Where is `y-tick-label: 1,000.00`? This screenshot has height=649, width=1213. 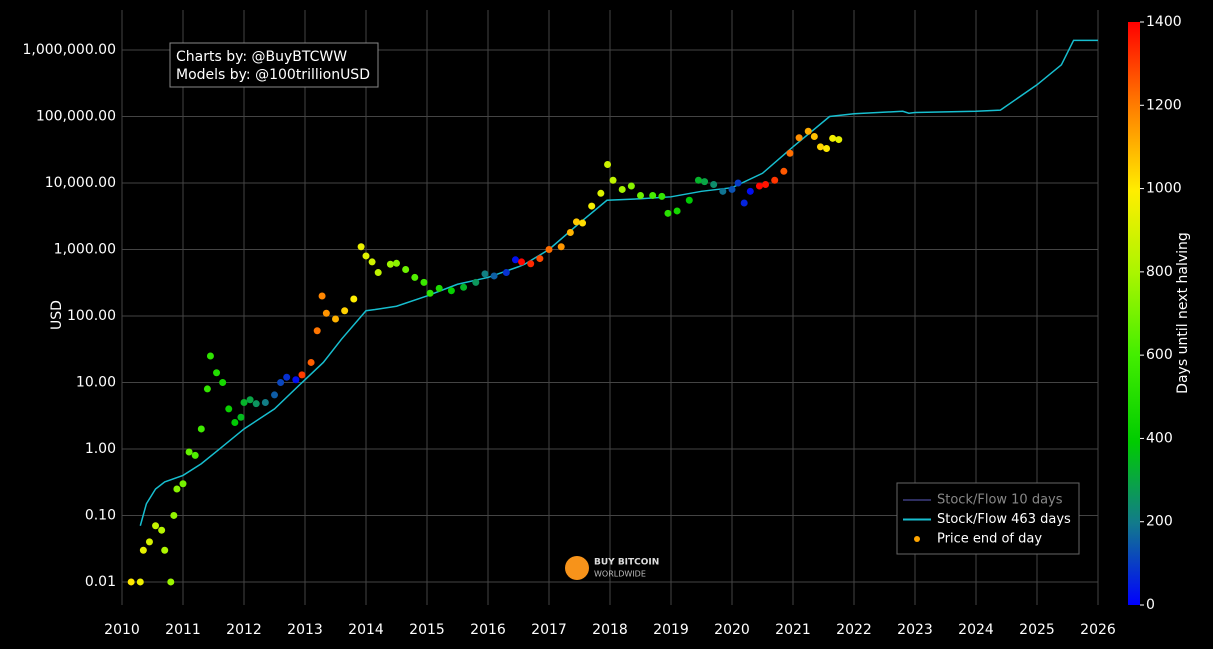 y-tick-label: 1,000.00 is located at coordinates (85, 249).